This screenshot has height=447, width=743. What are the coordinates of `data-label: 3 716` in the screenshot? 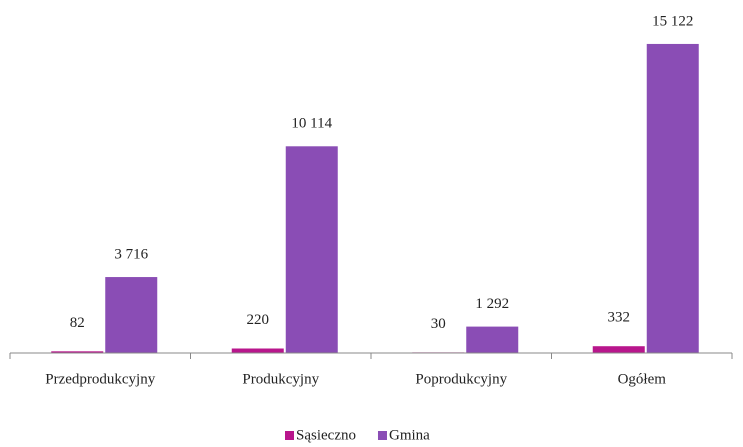 It's located at (131, 254).